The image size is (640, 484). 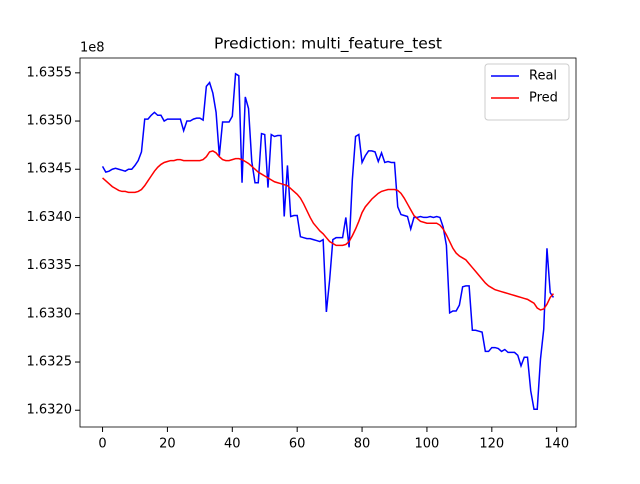 I want to click on x-tick-label: 60, so click(x=297, y=444).